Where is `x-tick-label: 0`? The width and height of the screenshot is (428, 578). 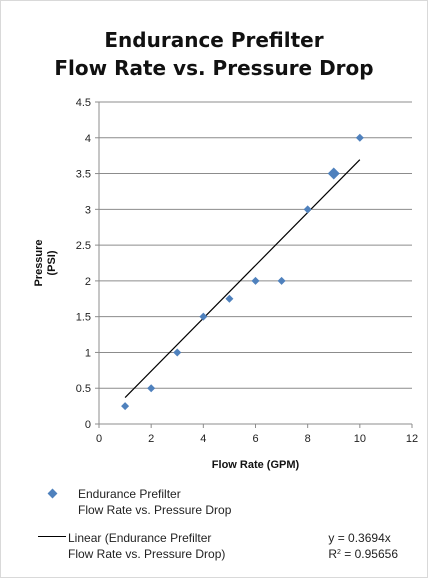
x-tick-label: 0 is located at coordinates (99, 439).